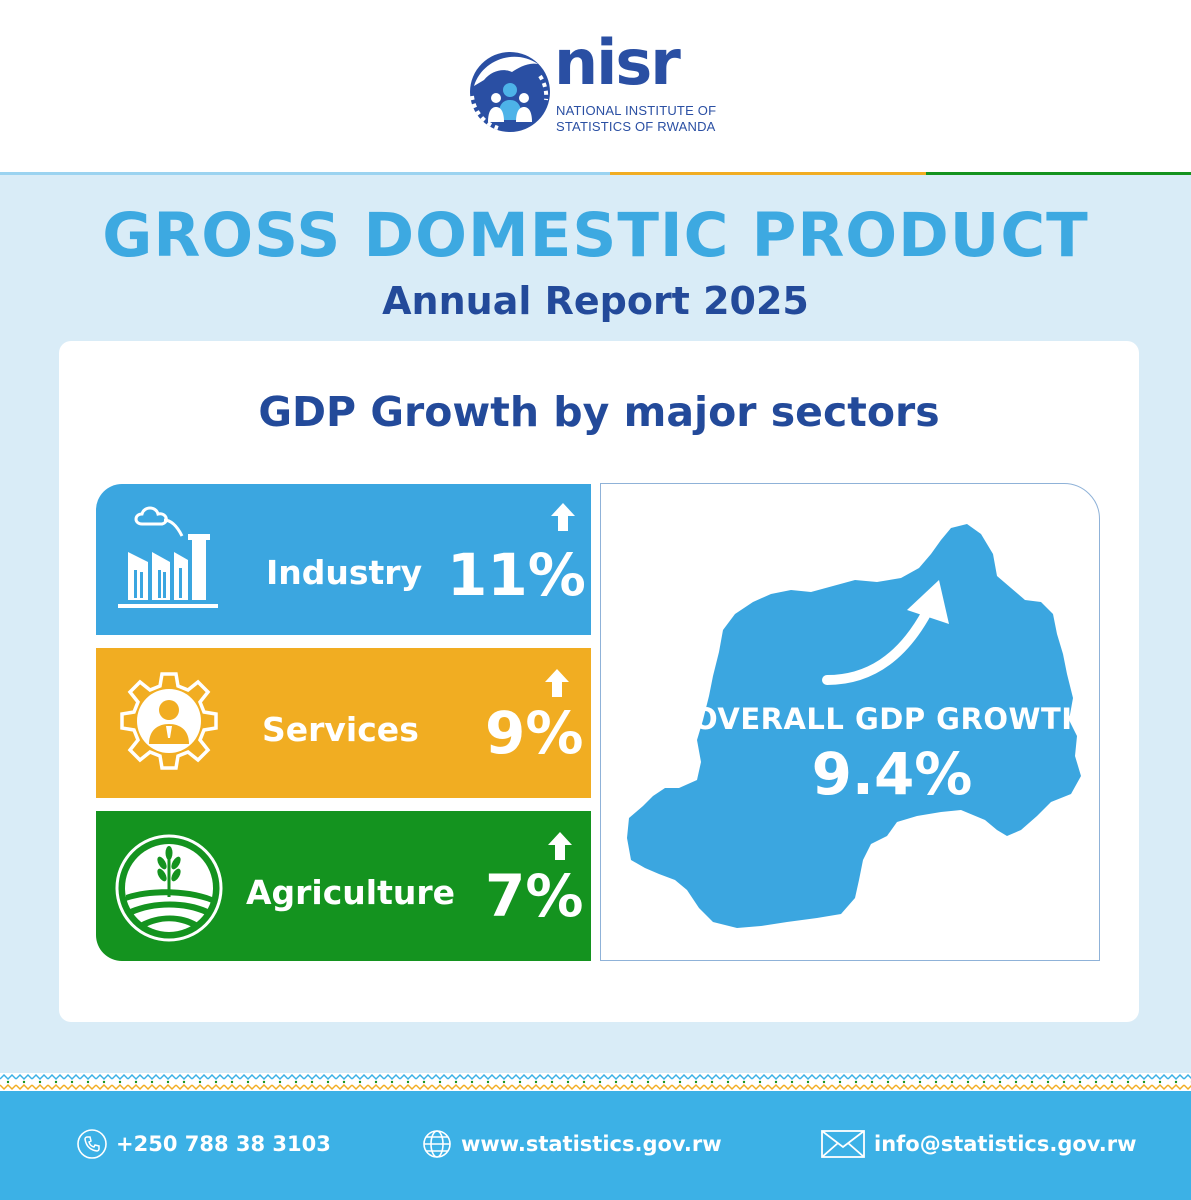 This screenshot has height=1200, width=1191. What do you see at coordinates (169, 888) in the screenshot?
I see `field-sprout-icon` at bounding box center [169, 888].